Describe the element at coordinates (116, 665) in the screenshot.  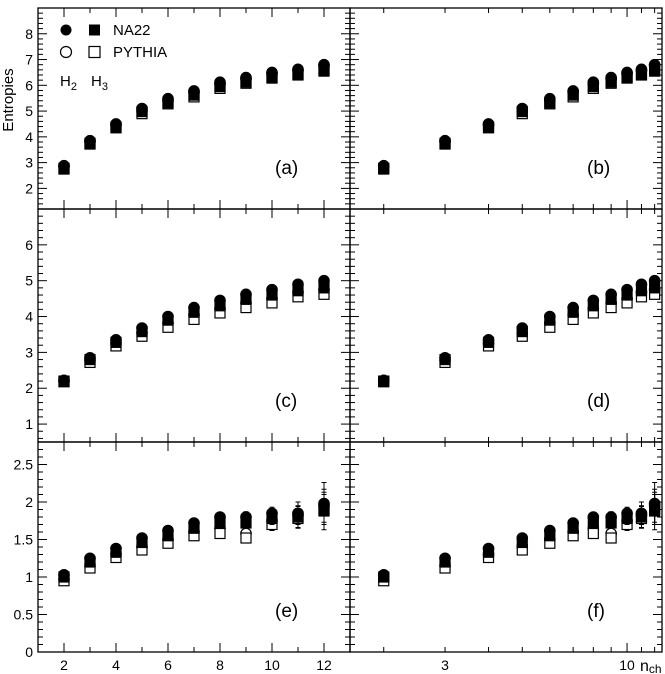
I see `panel-e-x-tick-label: 4` at that location.